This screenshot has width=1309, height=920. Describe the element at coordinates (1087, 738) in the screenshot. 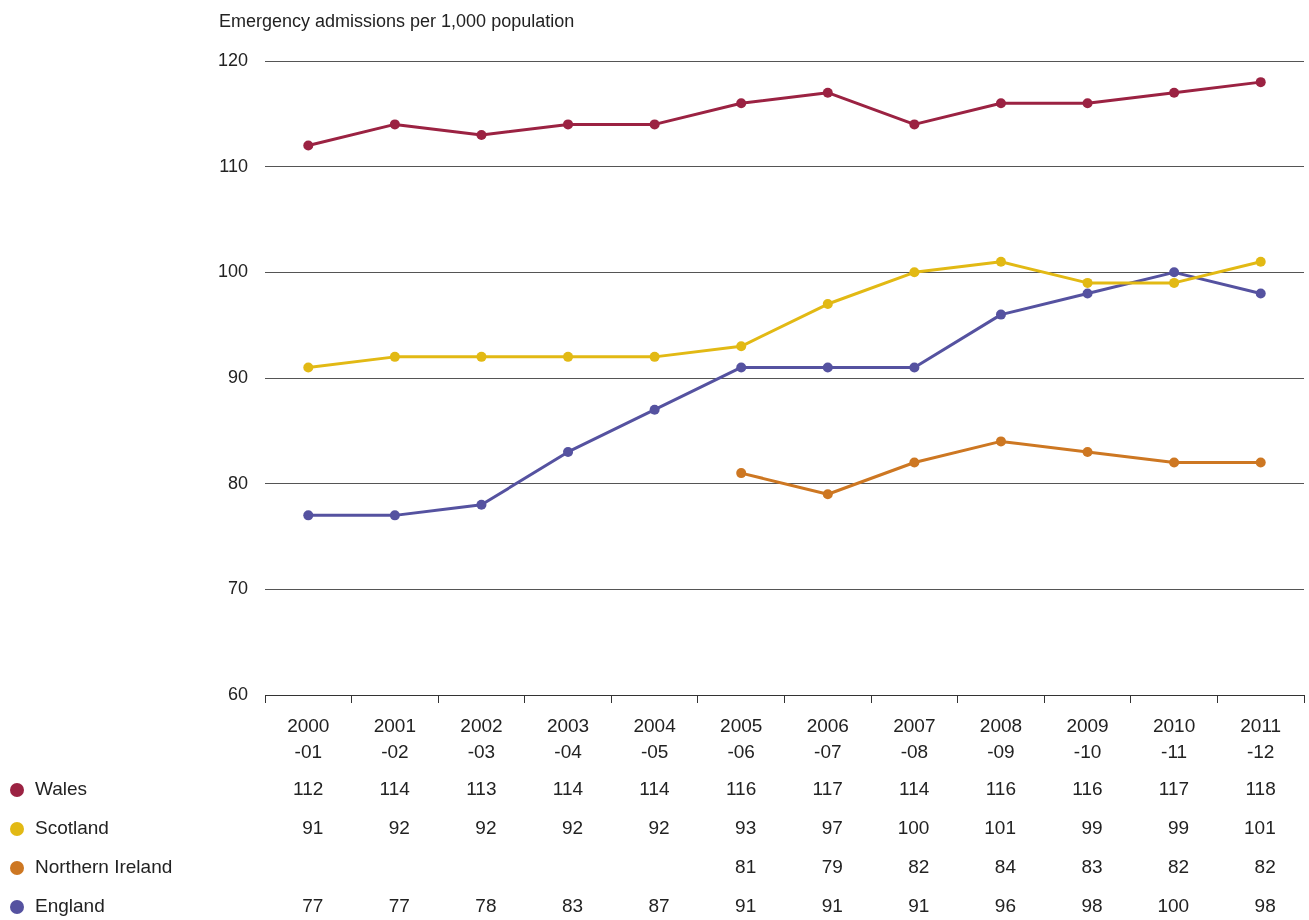

I see `x-tick-label: 2009-10` at that location.